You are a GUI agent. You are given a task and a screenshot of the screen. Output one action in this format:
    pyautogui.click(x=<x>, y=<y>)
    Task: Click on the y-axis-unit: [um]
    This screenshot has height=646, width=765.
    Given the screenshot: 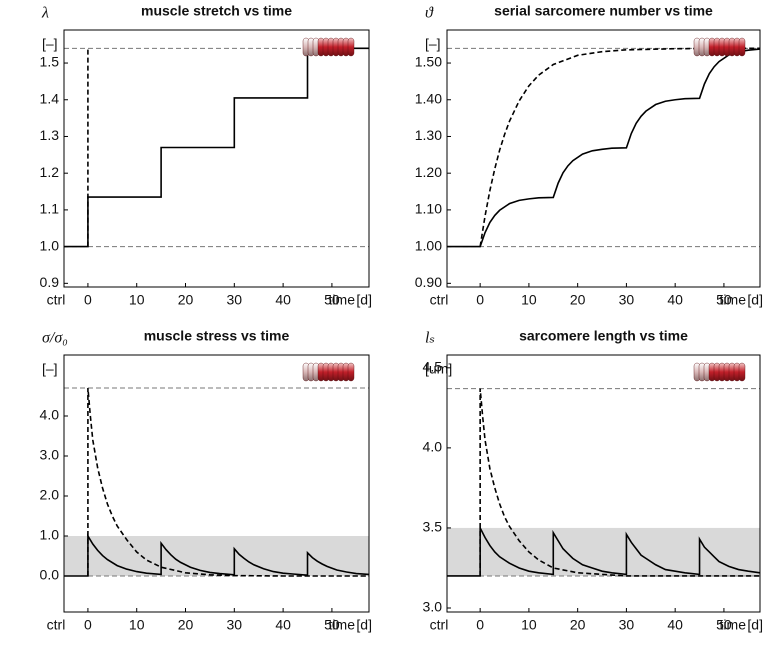 What is the action you would take?
    pyautogui.click(x=438, y=369)
    